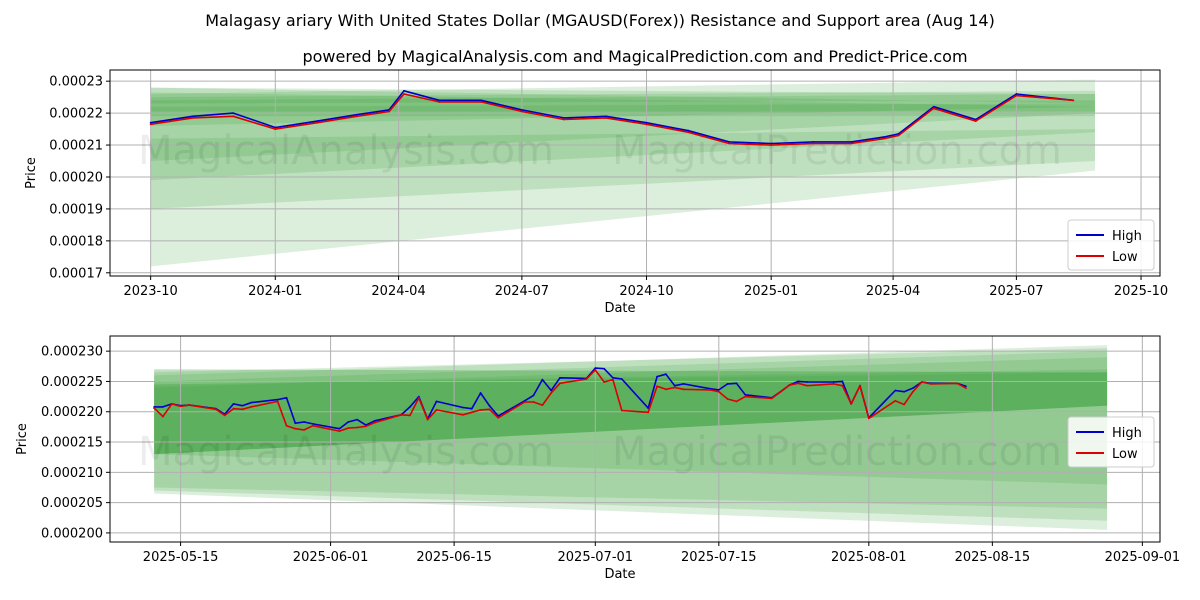 The width and height of the screenshot is (1200, 600). I want to click on legend-box, so click(1111, 442).